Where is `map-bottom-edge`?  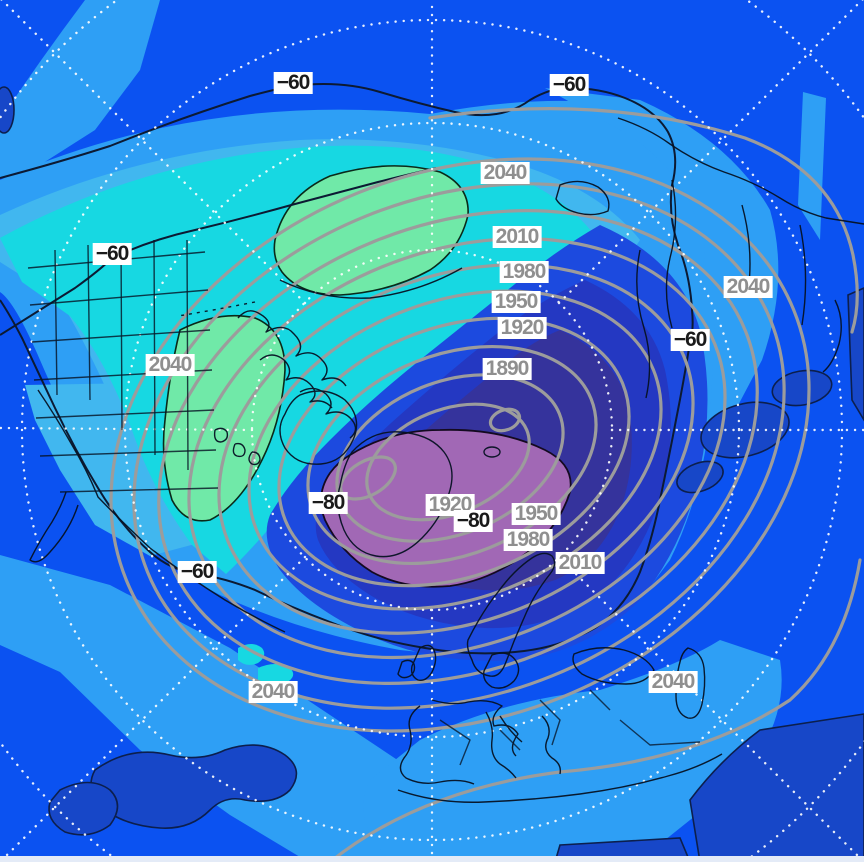 map-bottom-edge is located at coordinates (432, 859).